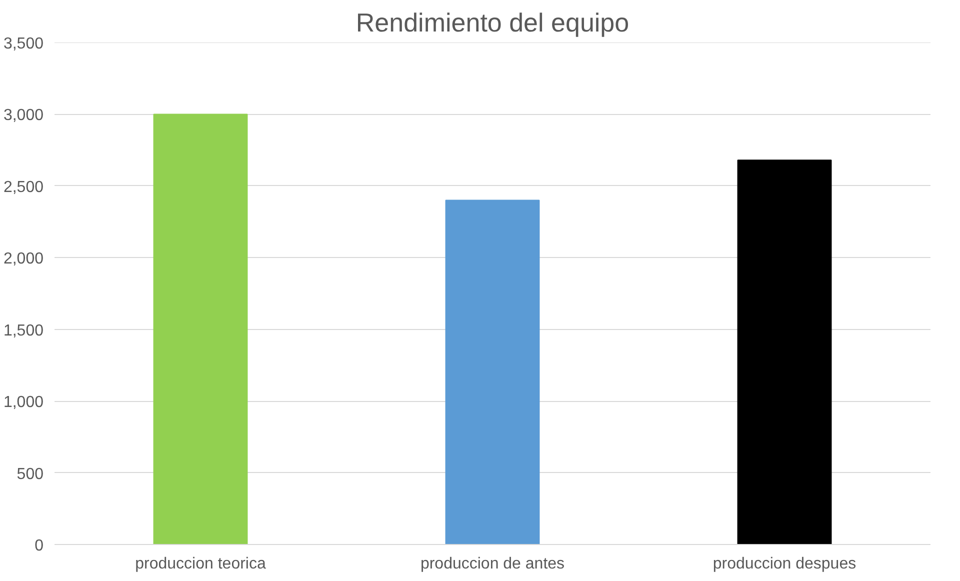 The width and height of the screenshot is (960, 581). Describe the element at coordinates (23, 44) in the screenshot. I see `y-tick-label: 3,500` at that location.